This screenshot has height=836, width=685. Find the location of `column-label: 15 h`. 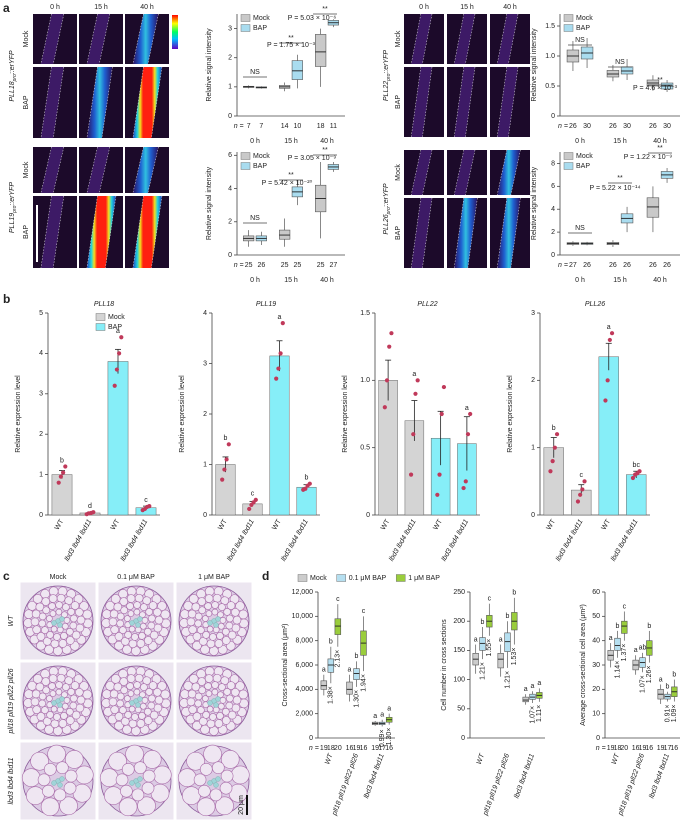

column-label: 15 h is located at coordinates (101, 7).